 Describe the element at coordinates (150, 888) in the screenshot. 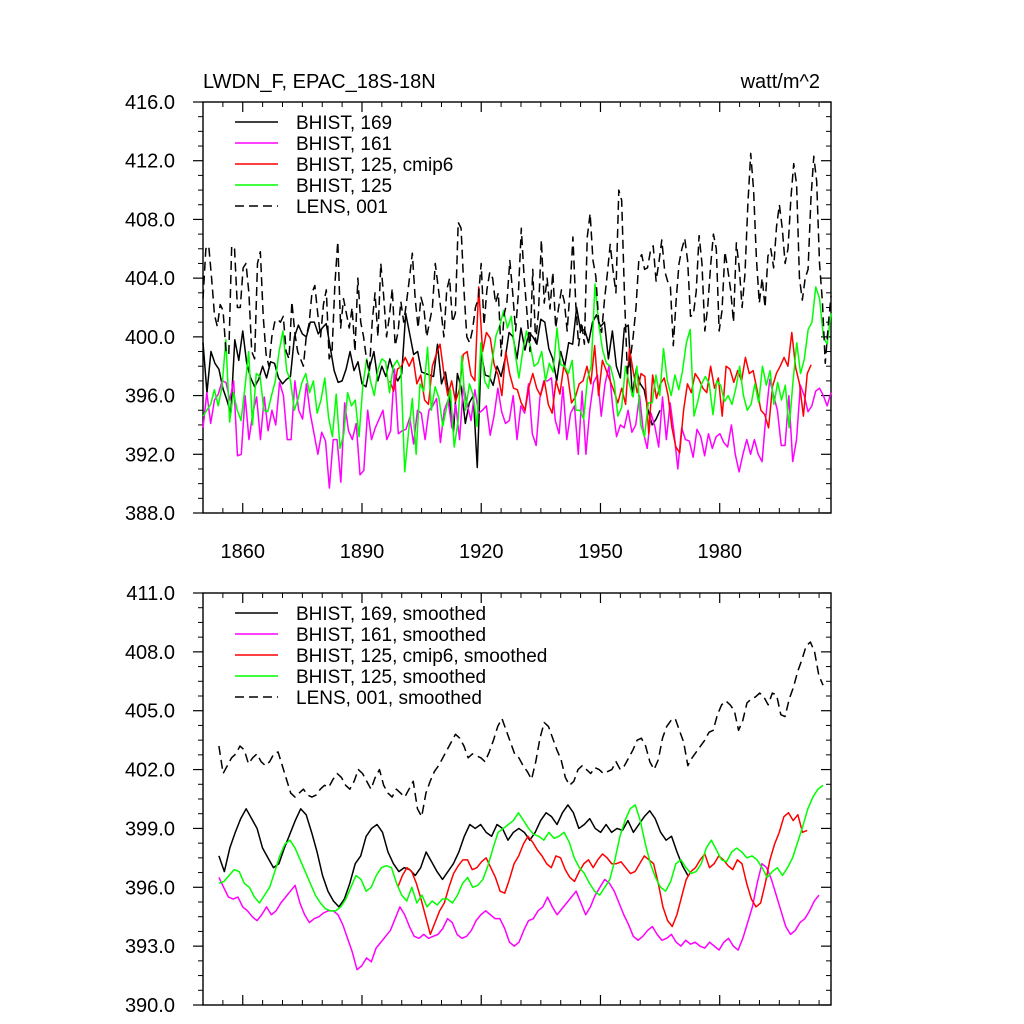

I see `bot-ytick-label: 396.0` at that location.